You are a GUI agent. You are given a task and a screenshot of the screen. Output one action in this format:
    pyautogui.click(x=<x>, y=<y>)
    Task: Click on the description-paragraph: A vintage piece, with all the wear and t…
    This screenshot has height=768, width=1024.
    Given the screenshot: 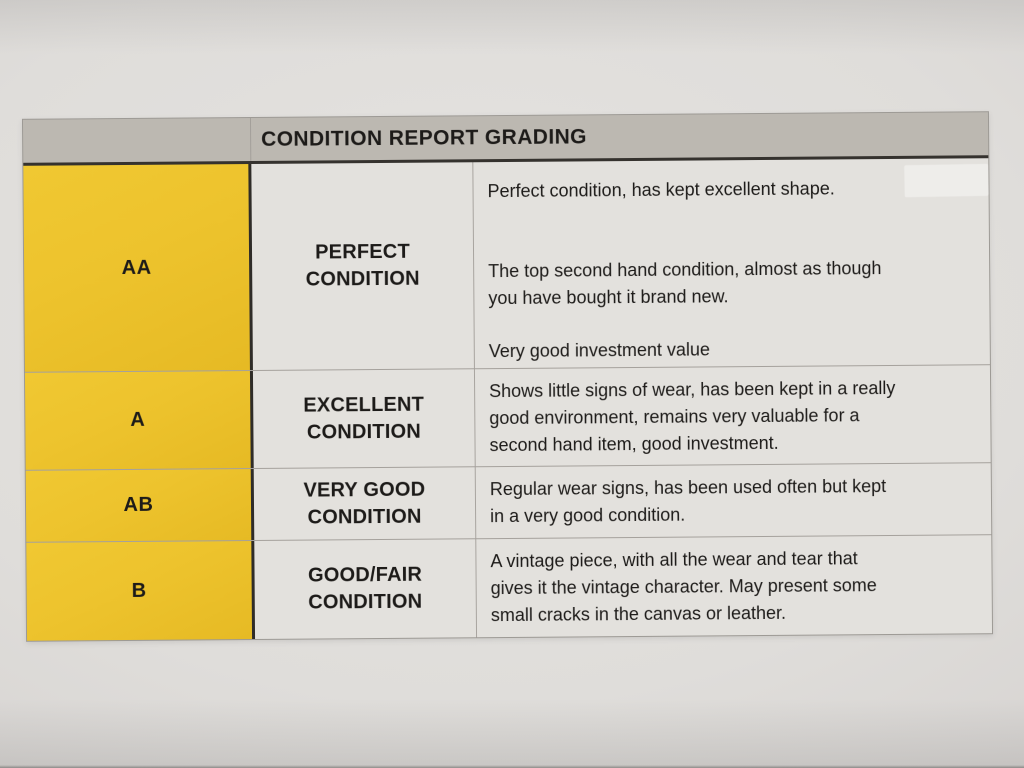 What is the action you would take?
    pyautogui.click(x=683, y=587)
    